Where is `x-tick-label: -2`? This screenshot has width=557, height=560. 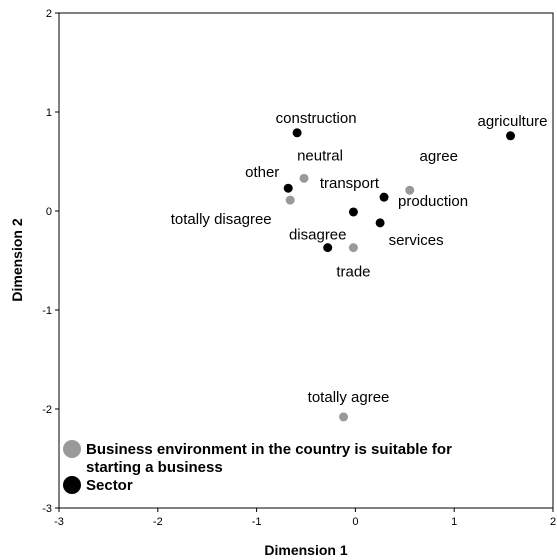
x-tick-label: -2 is located at coordinates (158, 522).